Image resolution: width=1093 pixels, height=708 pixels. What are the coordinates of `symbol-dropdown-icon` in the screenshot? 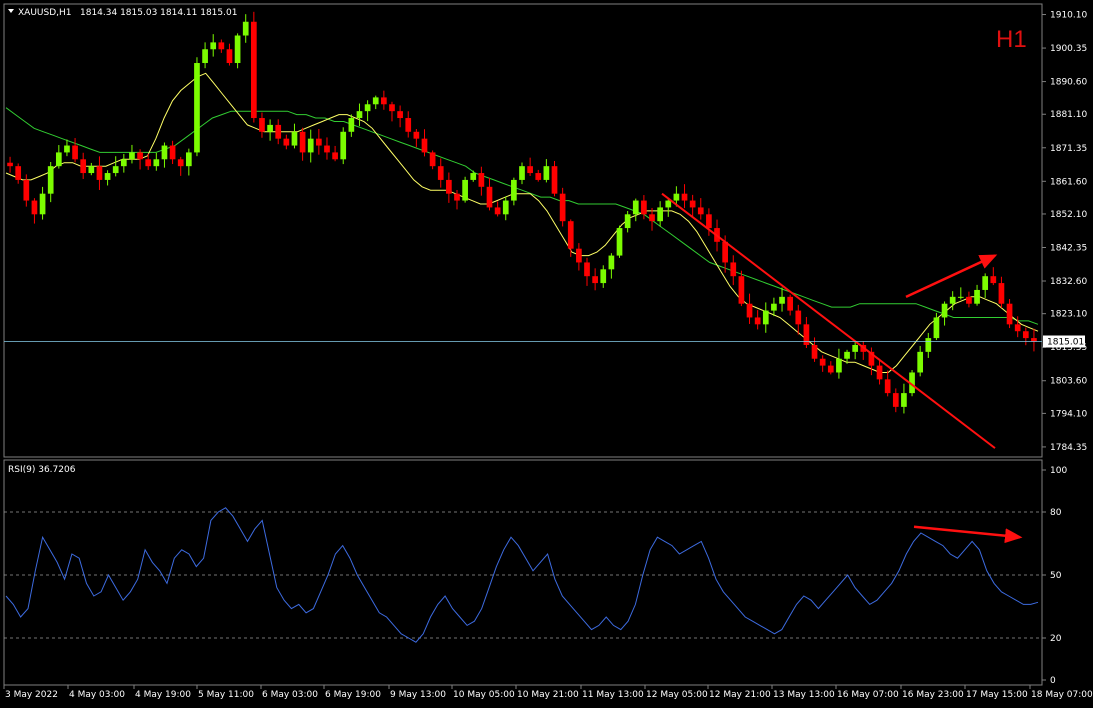 It's located at (11, 11).